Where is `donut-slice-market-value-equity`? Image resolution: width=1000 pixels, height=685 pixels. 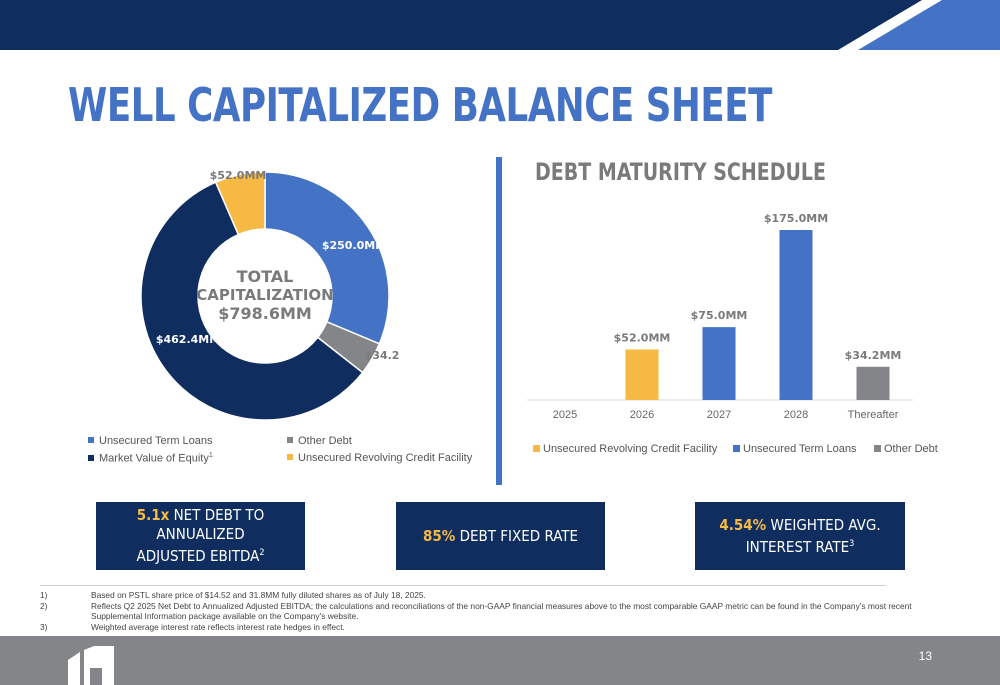 donut-slice-market-value-equity is located at coordinates (252, 301).